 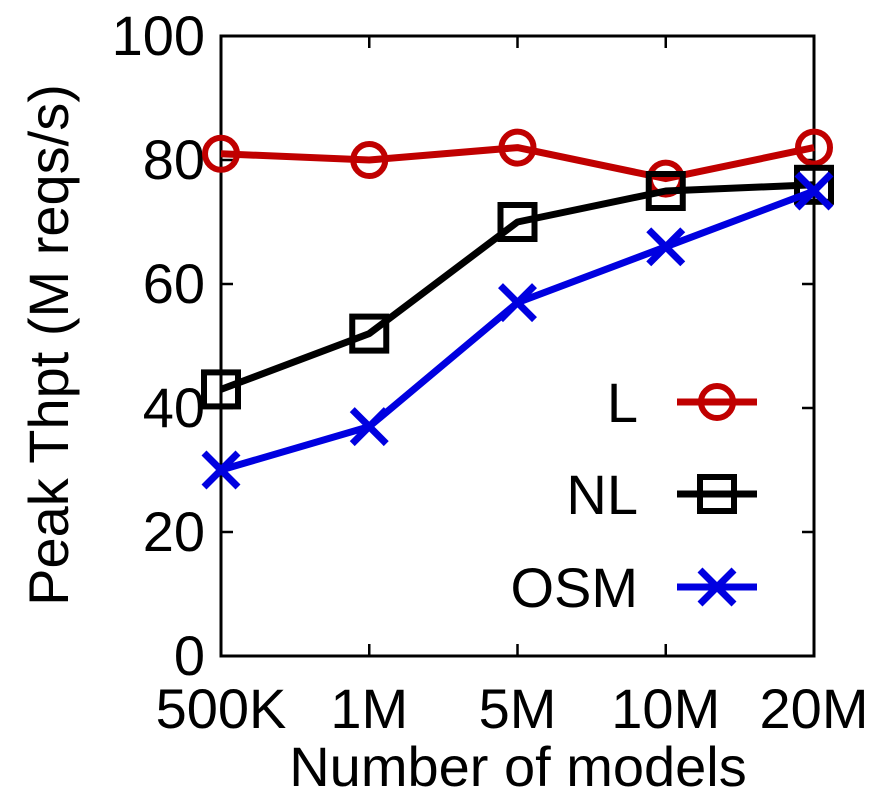 I want to click on x-tick-label: 1M, so click(x=369, y=708).